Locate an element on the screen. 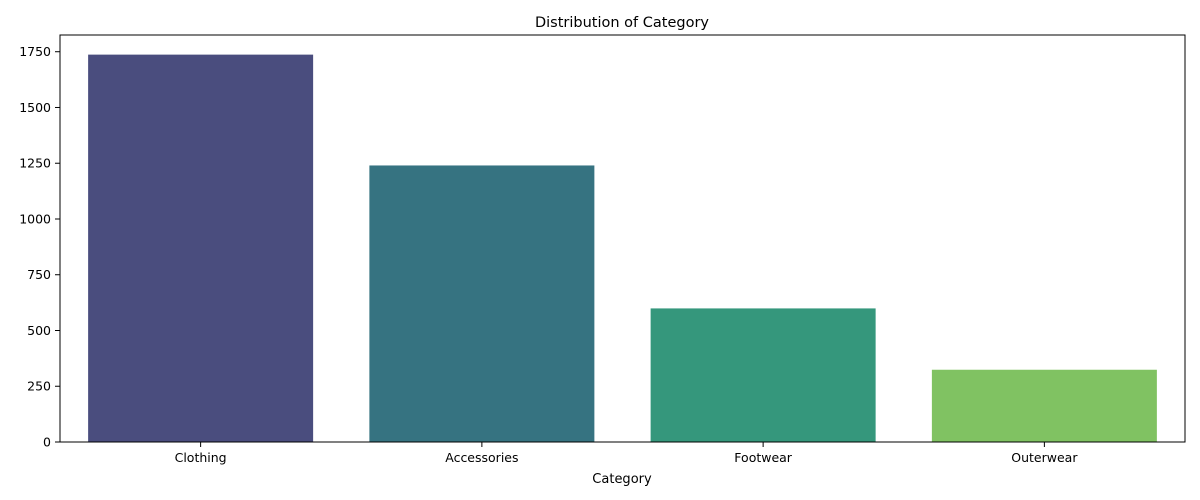 The height and width of the screenshot is (500, 1200). bar-clothing is located at coordinates (201, 248).